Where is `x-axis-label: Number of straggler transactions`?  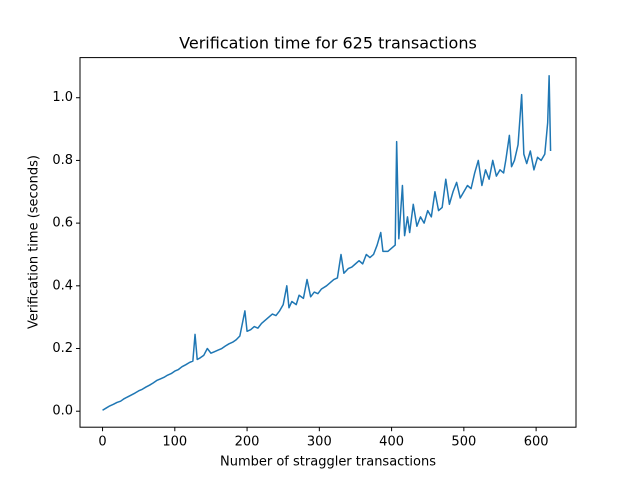 x-axis-label: Number of straggler transactions is located at coordinates (328, 462).